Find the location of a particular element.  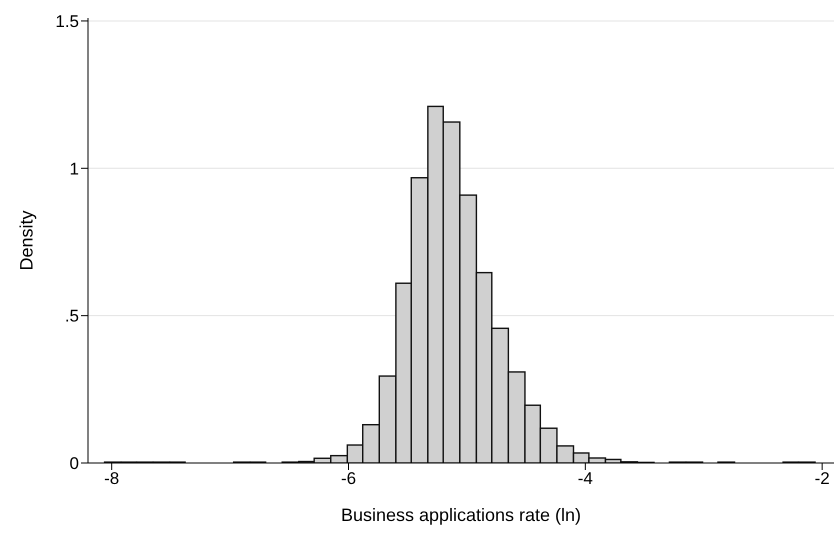

x-tick-label: -8 is located at coordinates (112, 478).